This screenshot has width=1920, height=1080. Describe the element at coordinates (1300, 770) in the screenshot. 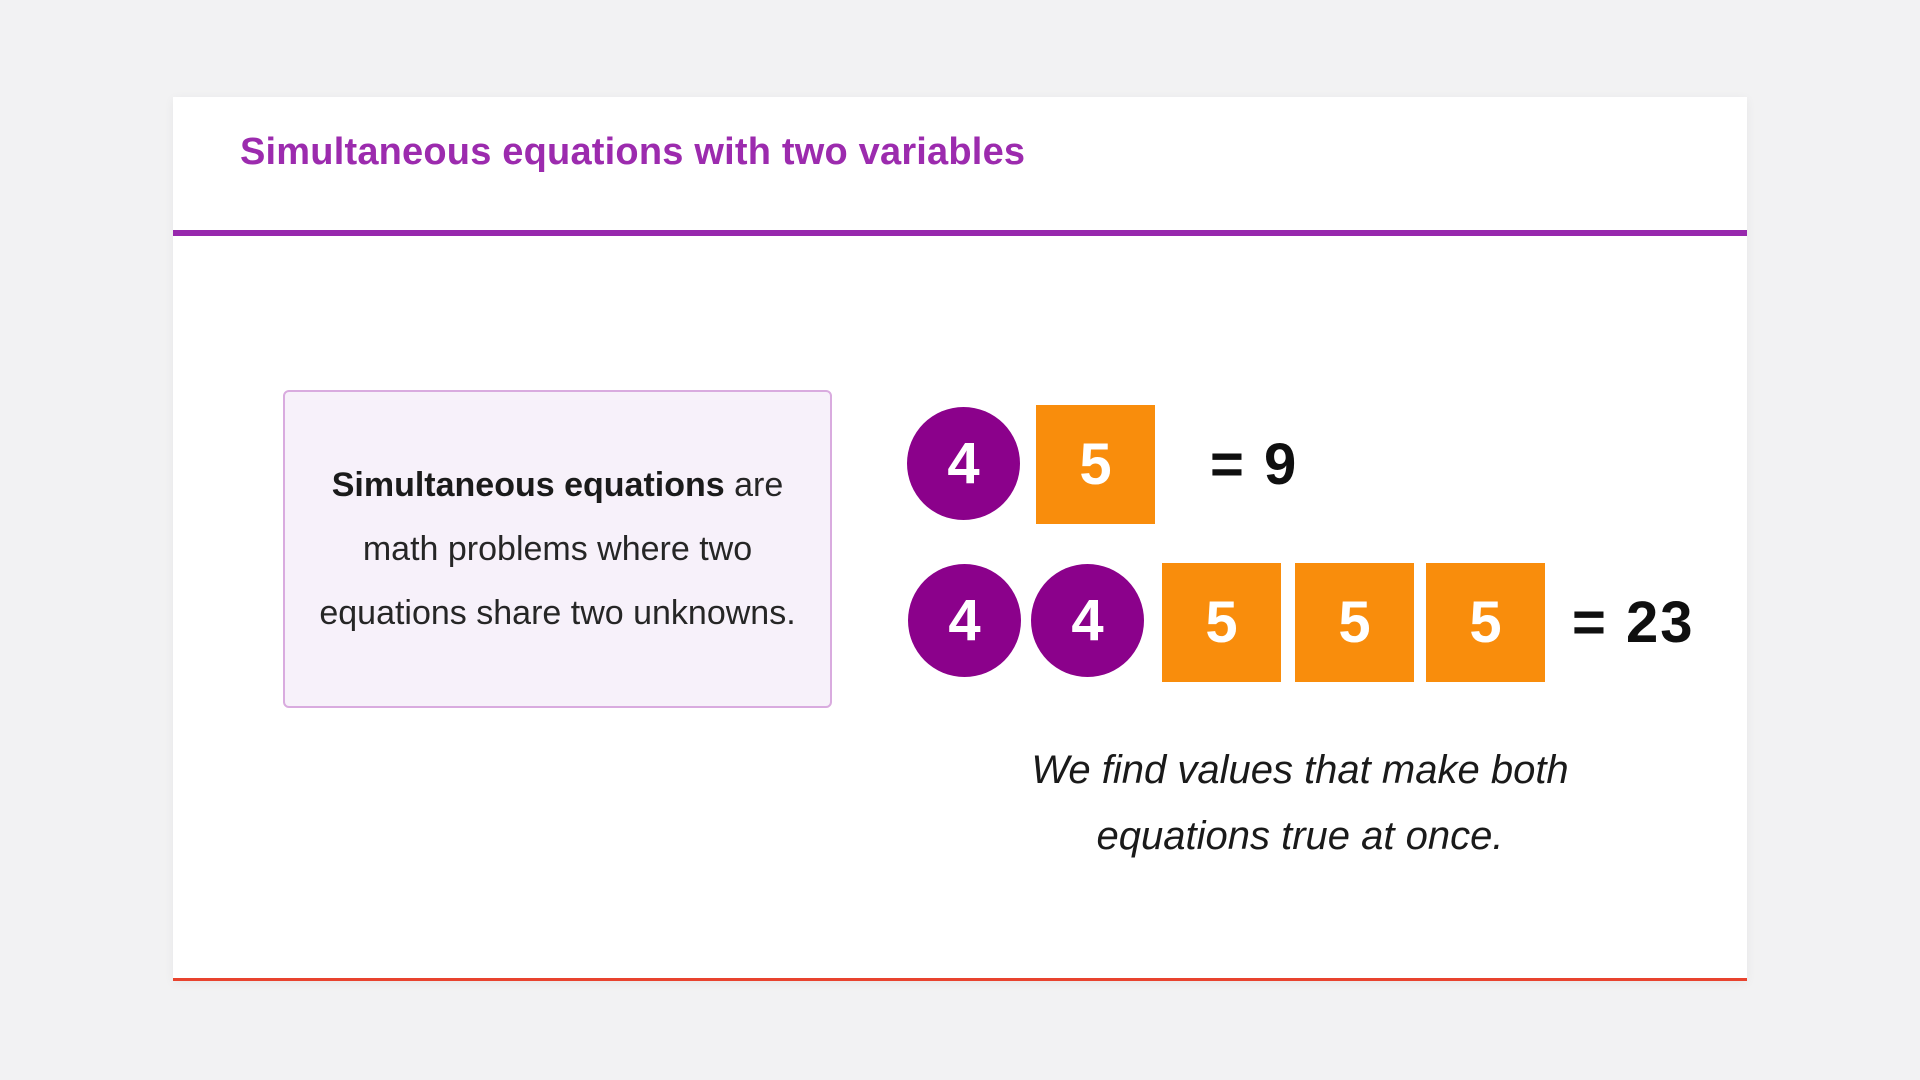

I see `caption-line-1: We find values that make both` at that location.